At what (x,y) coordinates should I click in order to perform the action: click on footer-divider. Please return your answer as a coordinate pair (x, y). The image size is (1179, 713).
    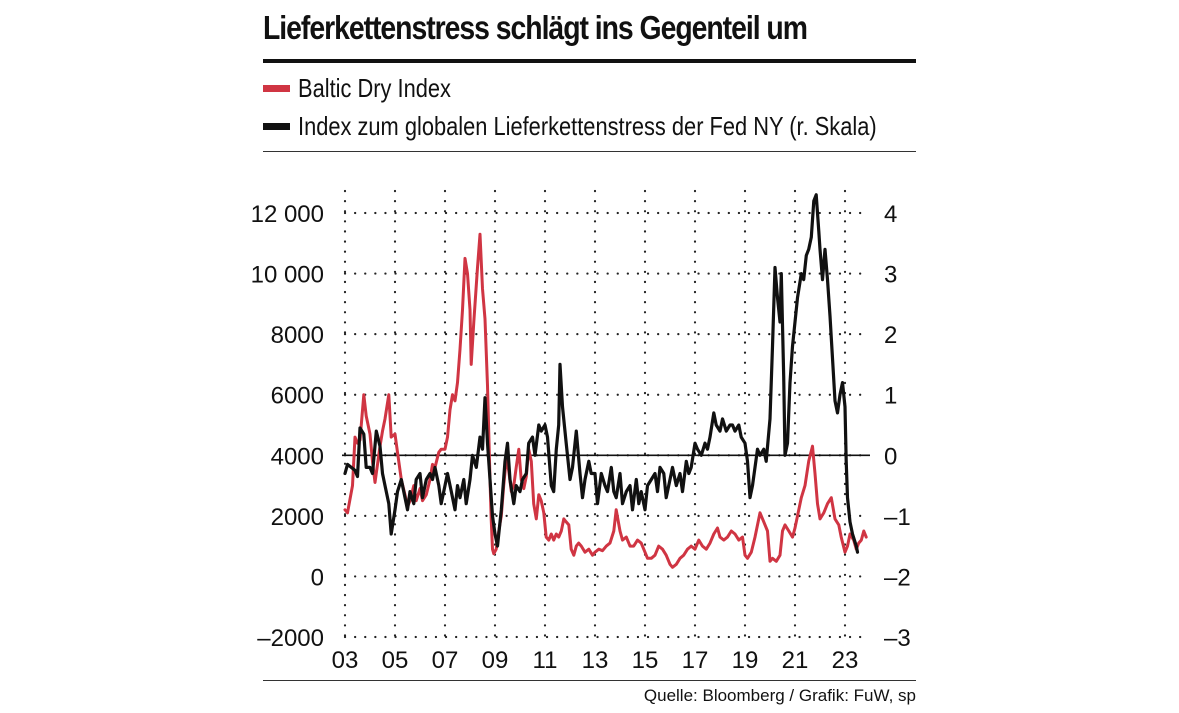
    Looking at the image, I should click on (589, 680).